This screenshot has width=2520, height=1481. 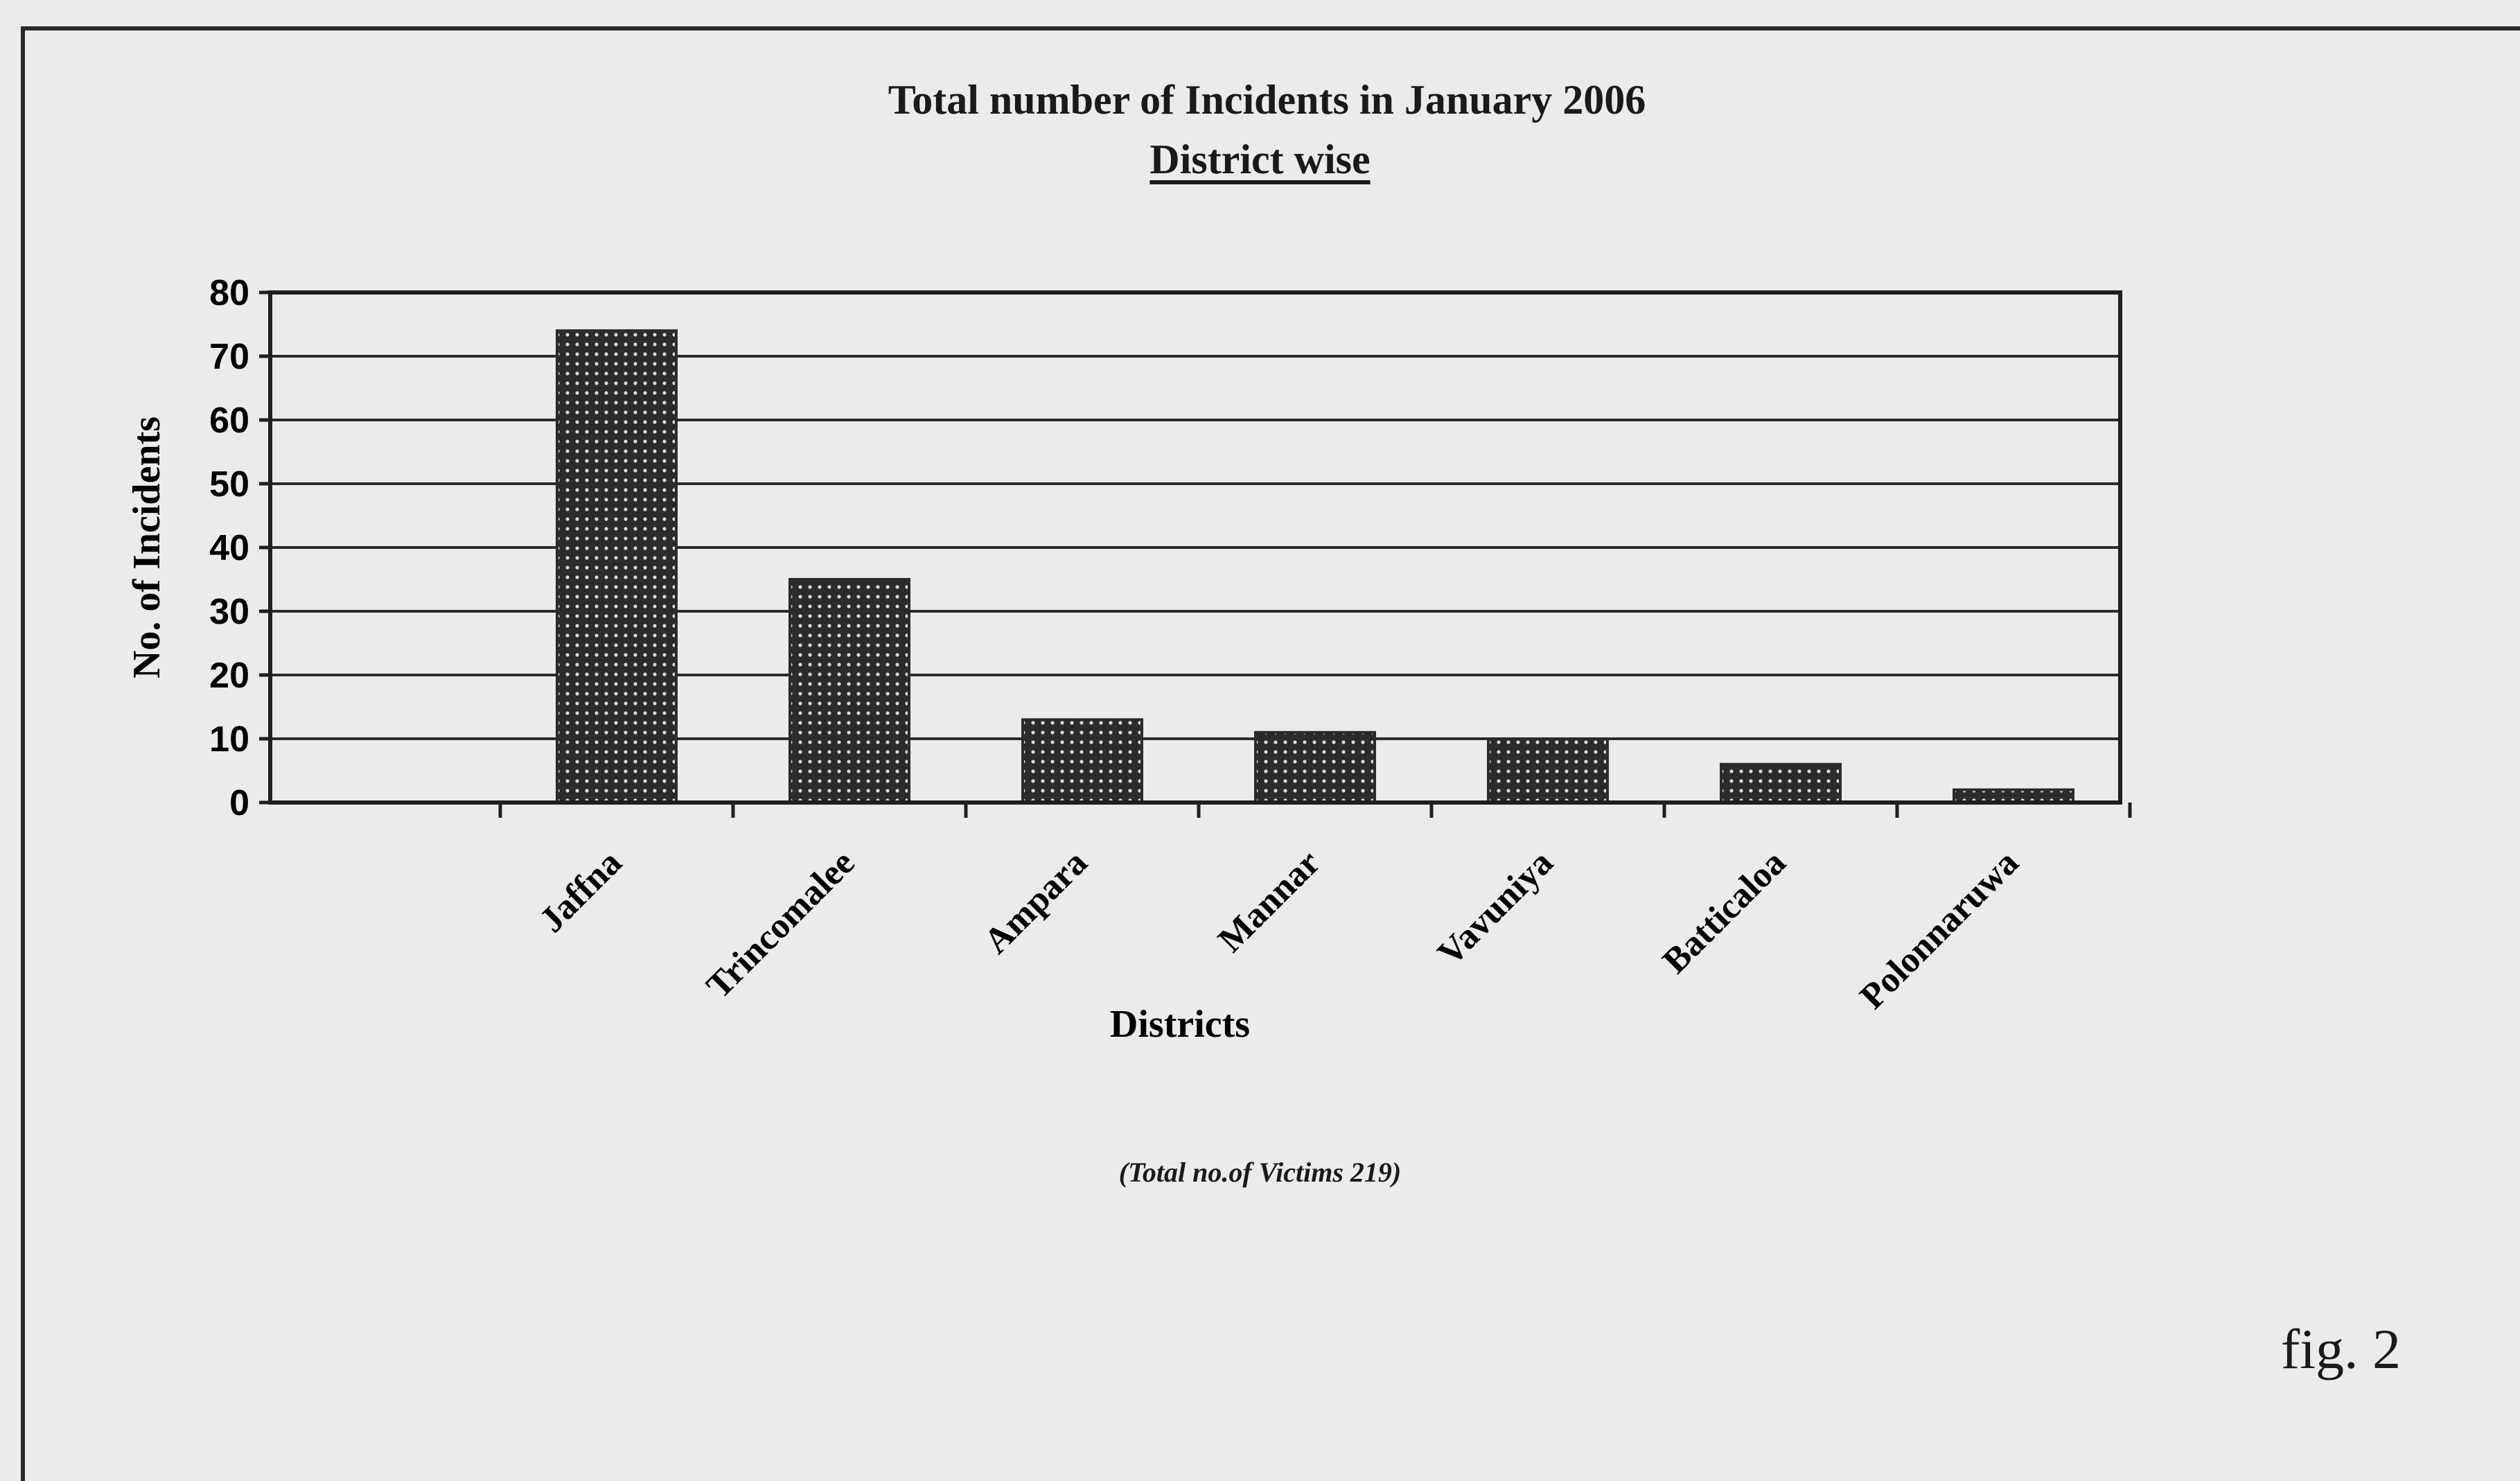 I want to click on chart-subtitle: District wise, so click(x=1260, y=159).